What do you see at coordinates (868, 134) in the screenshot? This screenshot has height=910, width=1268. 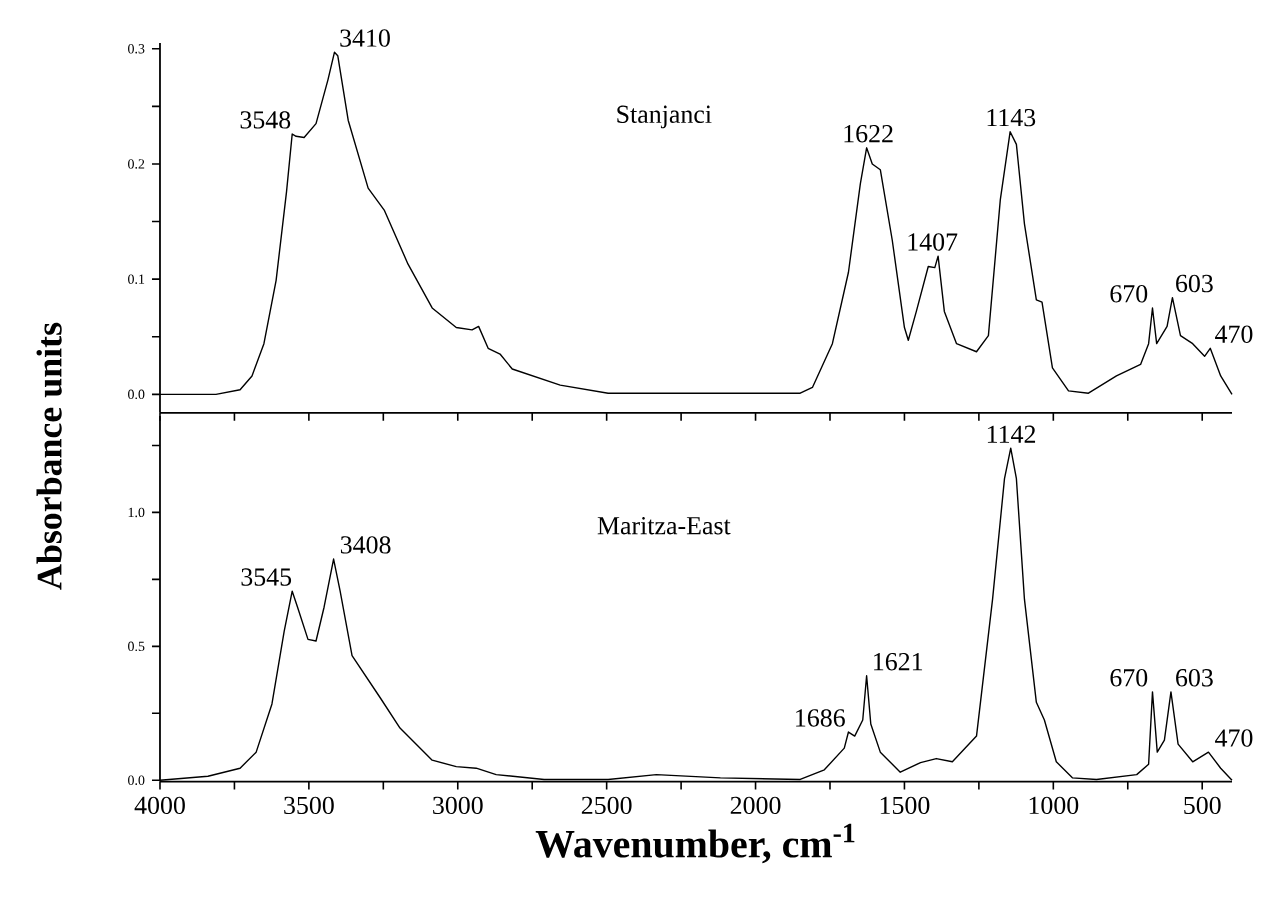 I see `annotation: 1622` at bounding box center [868, 134].